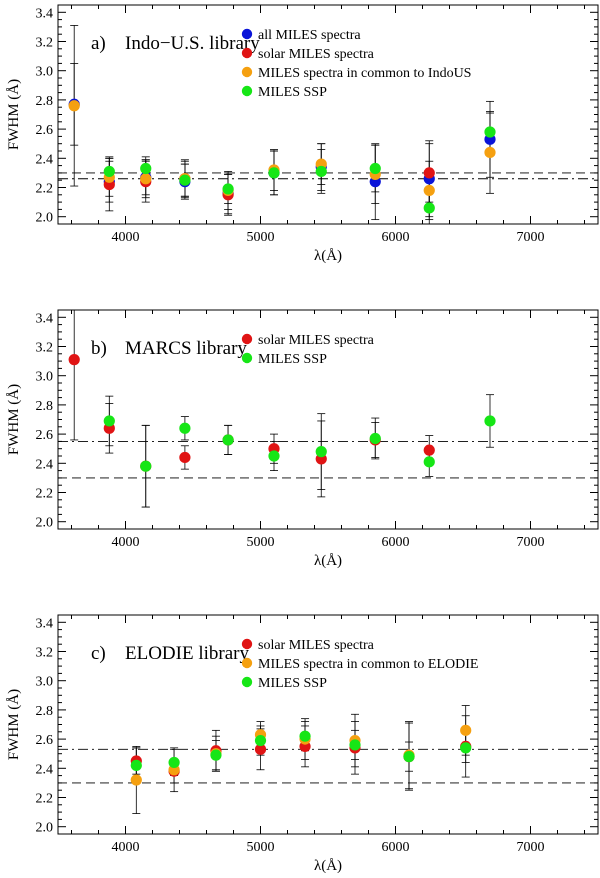  Describe the element at coordinates (187, 653) in the screenshot. I see `panel-title: ELODIE library` at that location.